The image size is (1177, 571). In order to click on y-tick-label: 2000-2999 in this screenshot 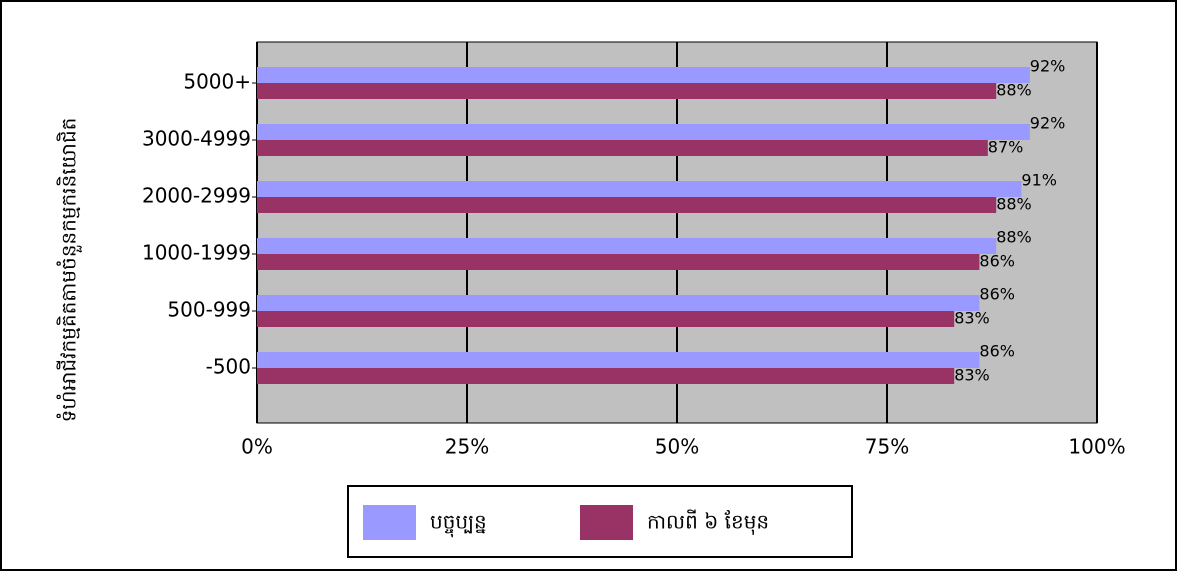, I will do `click(196, 196)`.